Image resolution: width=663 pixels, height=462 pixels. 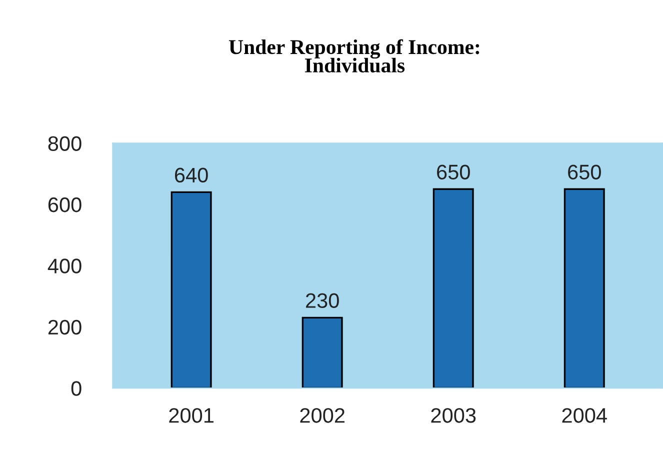 I want to click on x-tick-label: 2003, so click(x=453, y=415).